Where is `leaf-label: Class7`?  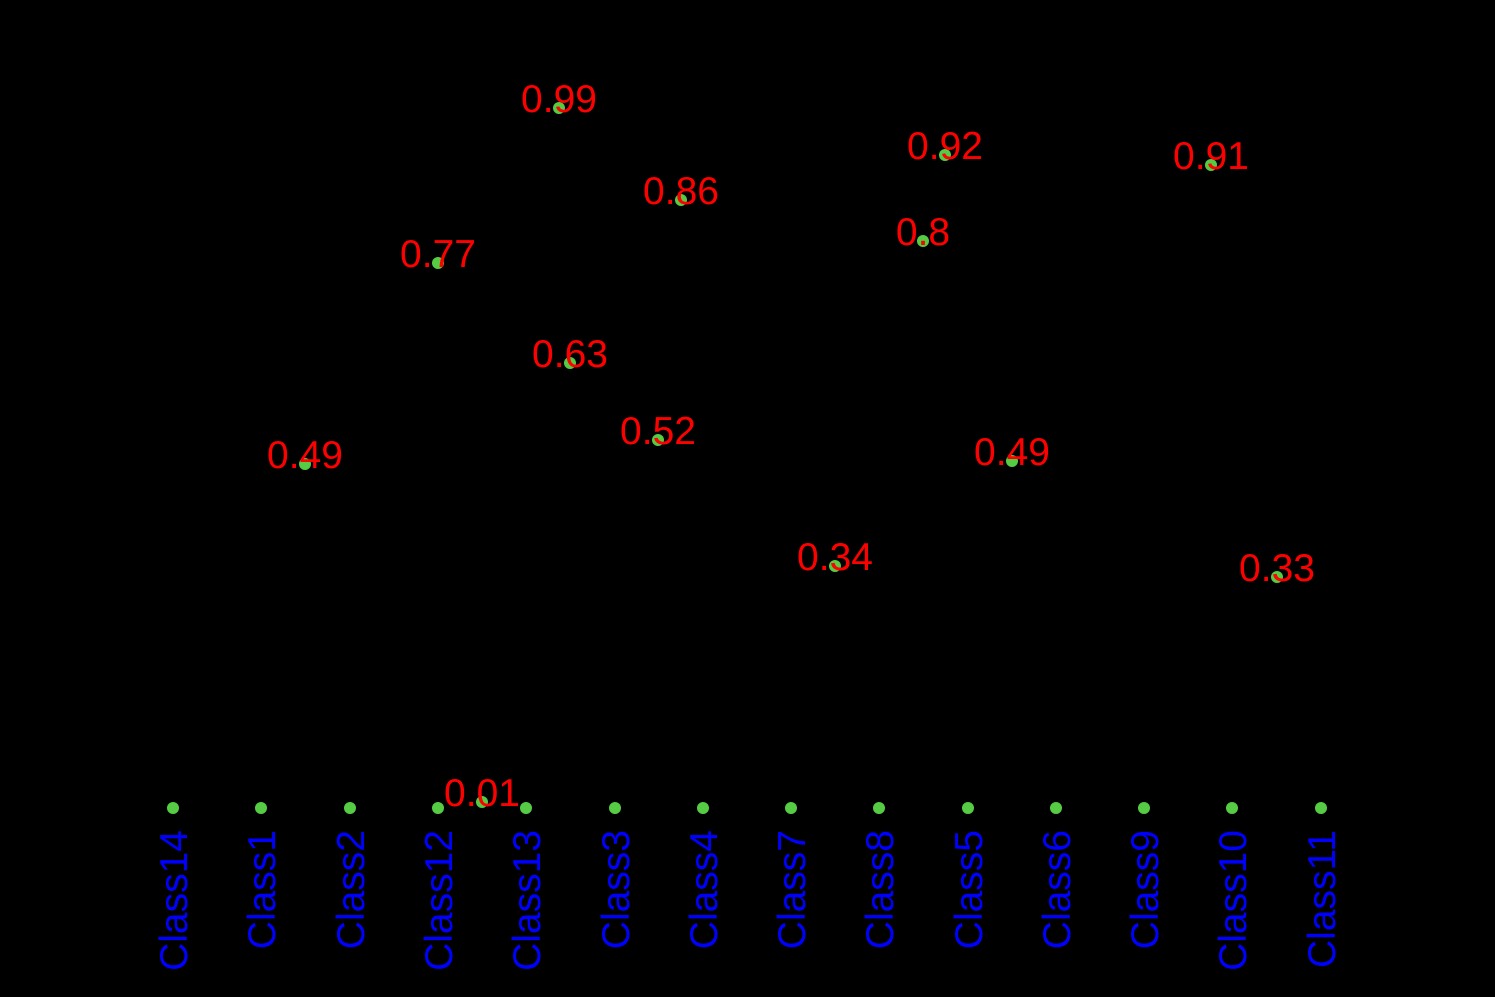 leaf-label: Class7 is located at coordinates (792, 889).